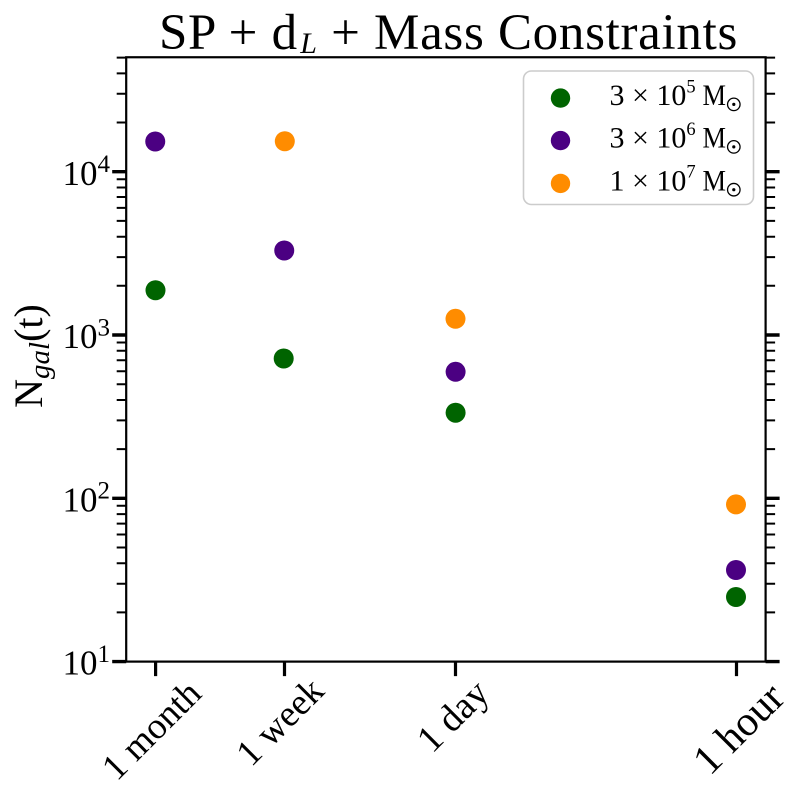 The height and width of the screenshot is (800, 800). What do you see at coordinates (653, 180) in the screenshot?
I see `svg-text: 1 × 10⁷` at bounding box center [653, 180].